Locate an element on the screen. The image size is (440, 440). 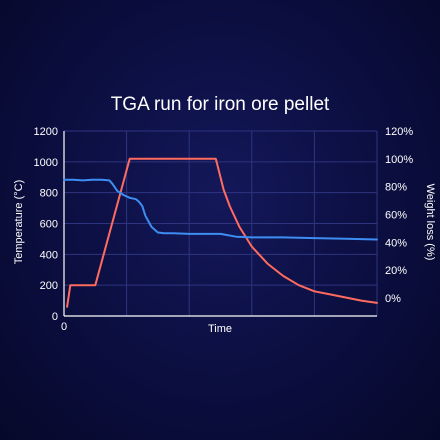
y-right-tick-label: 100% is located at coordinates (399, 160).